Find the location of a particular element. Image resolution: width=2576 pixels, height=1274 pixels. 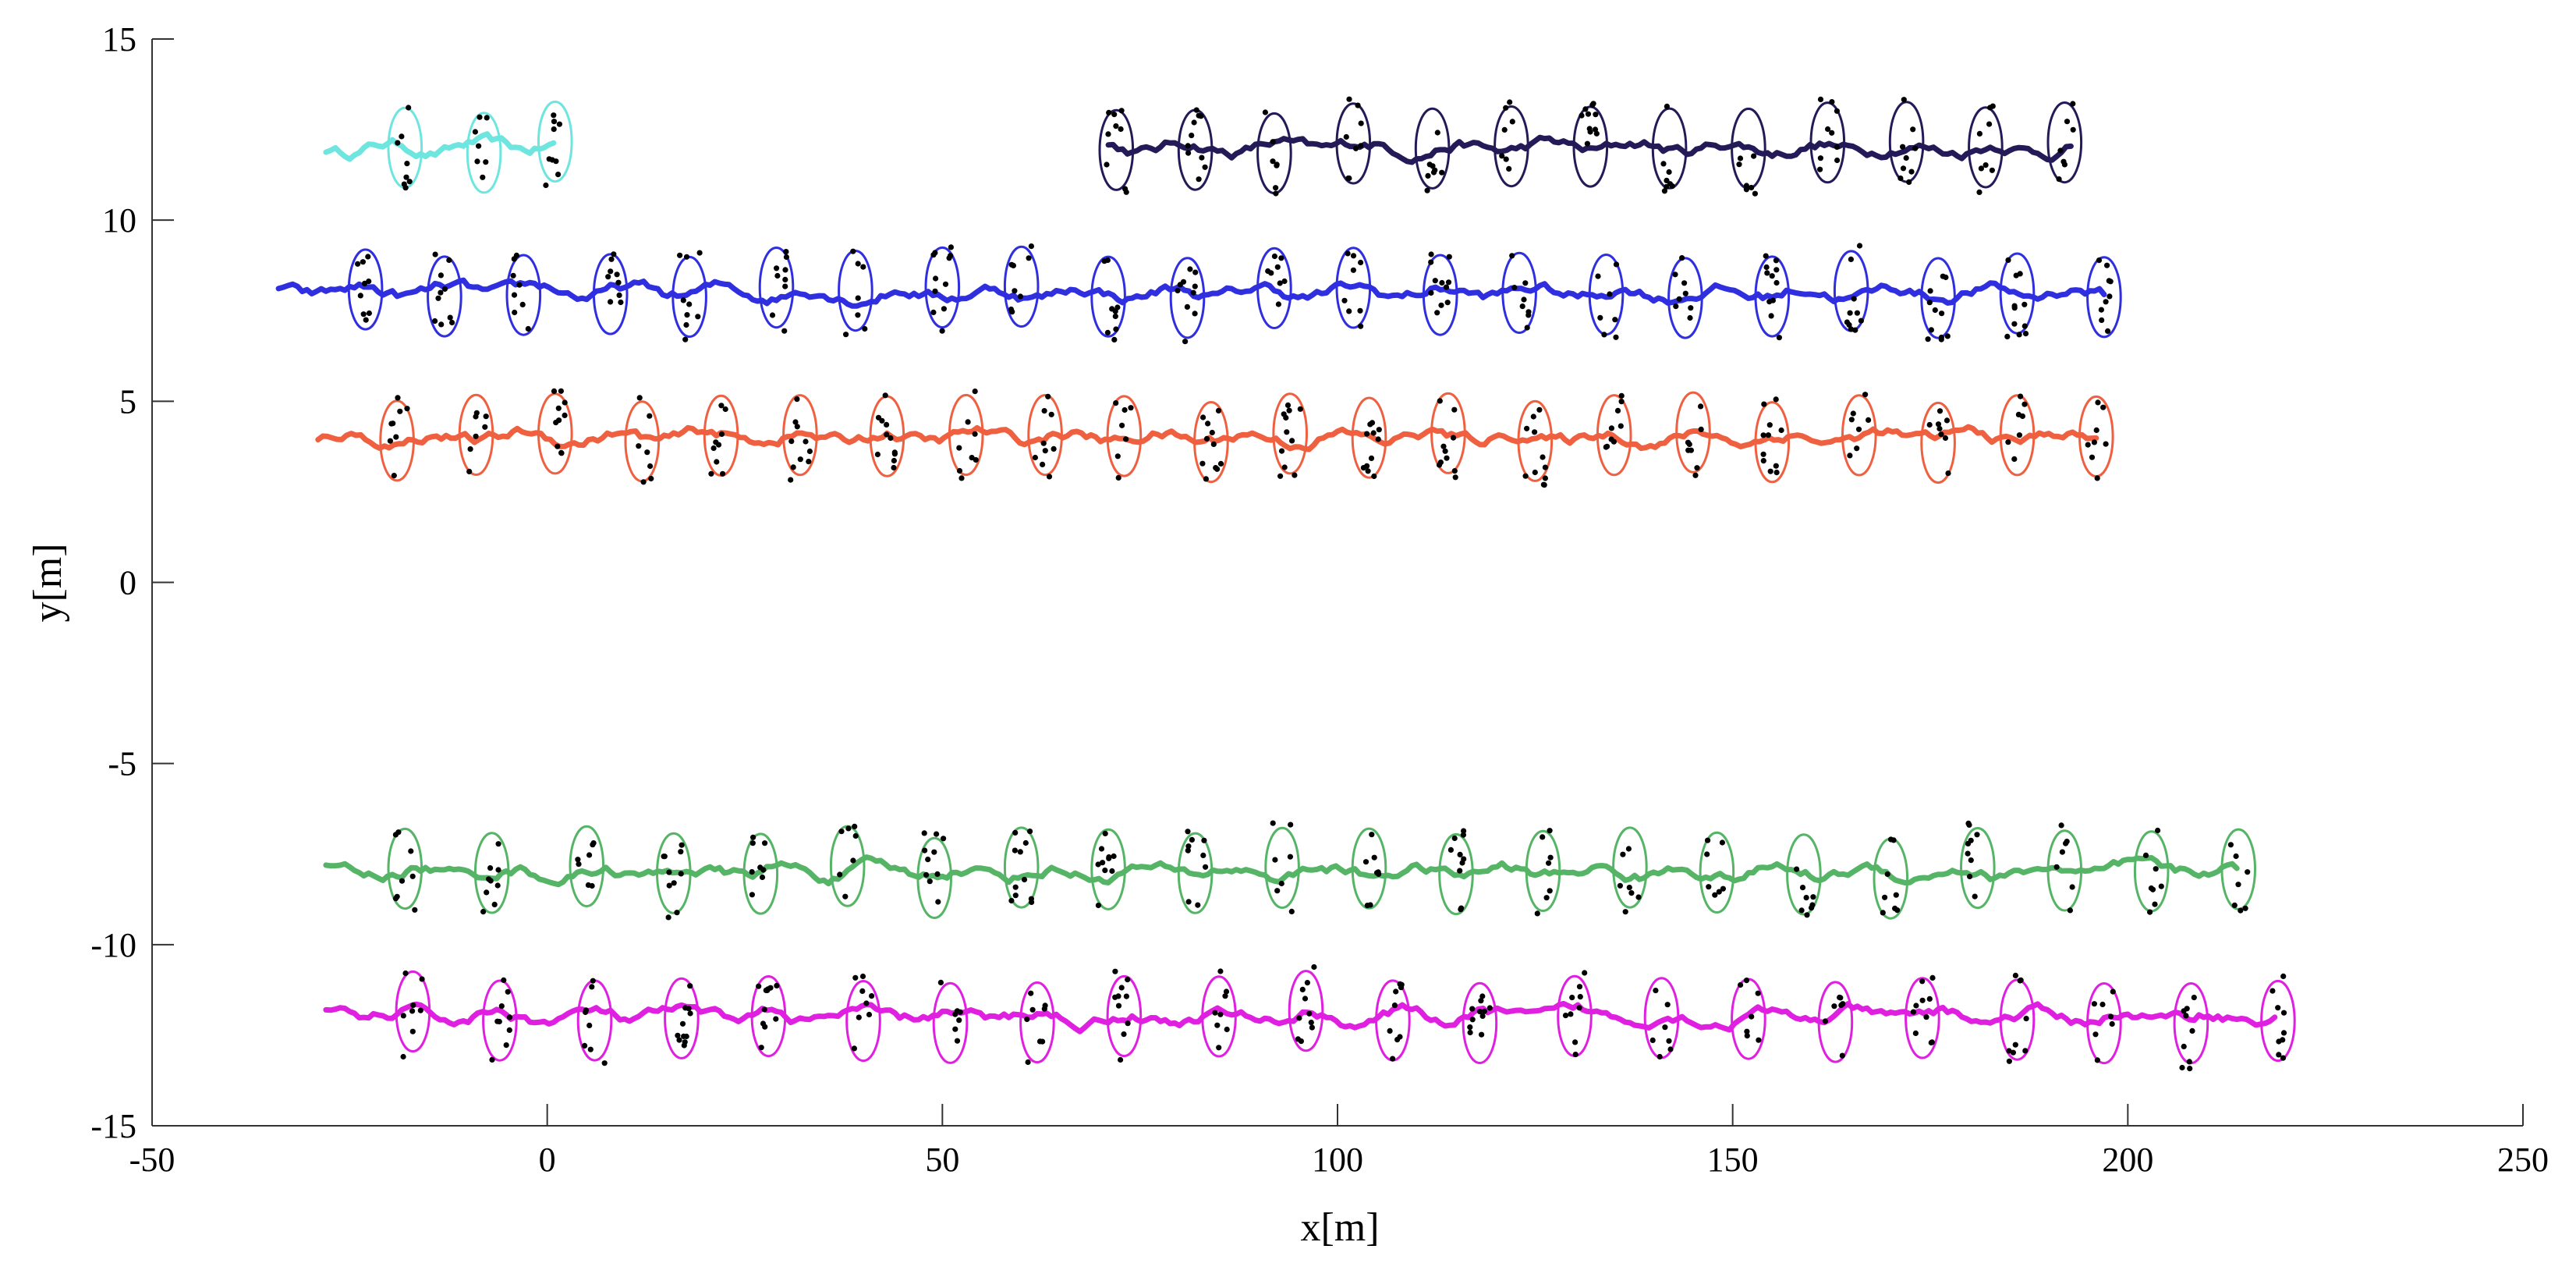

x-tick-label: 0 is located at coordinates (547, 1160).